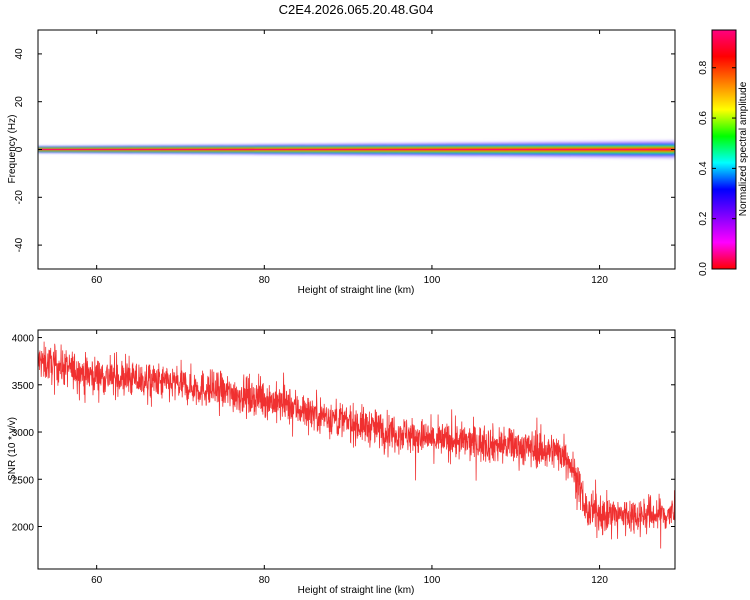 The image size is (750, 600). I want to click on colorbar-tick-label: 0.0, so click(703, 269).